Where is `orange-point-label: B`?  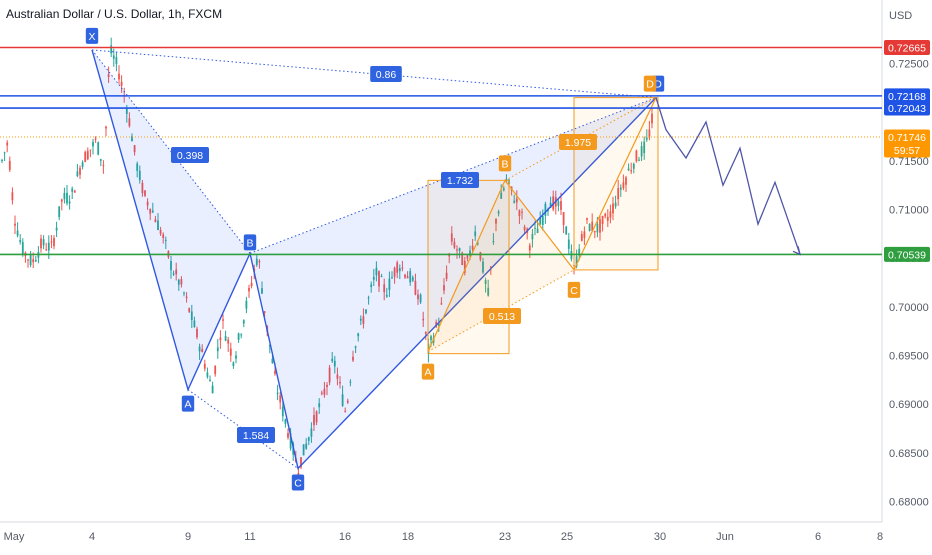 orange-point-label: B is located at coordinates (504, 164).